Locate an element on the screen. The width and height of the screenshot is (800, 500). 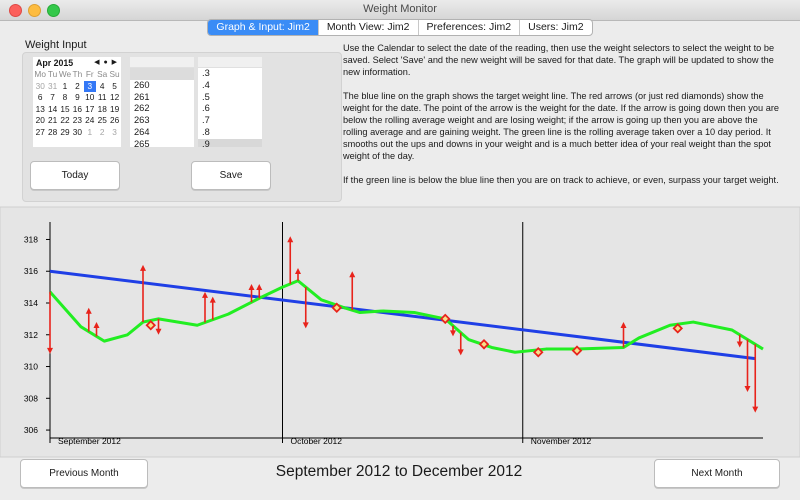
weekday-label: Mo is located at coordinates (40, 74).